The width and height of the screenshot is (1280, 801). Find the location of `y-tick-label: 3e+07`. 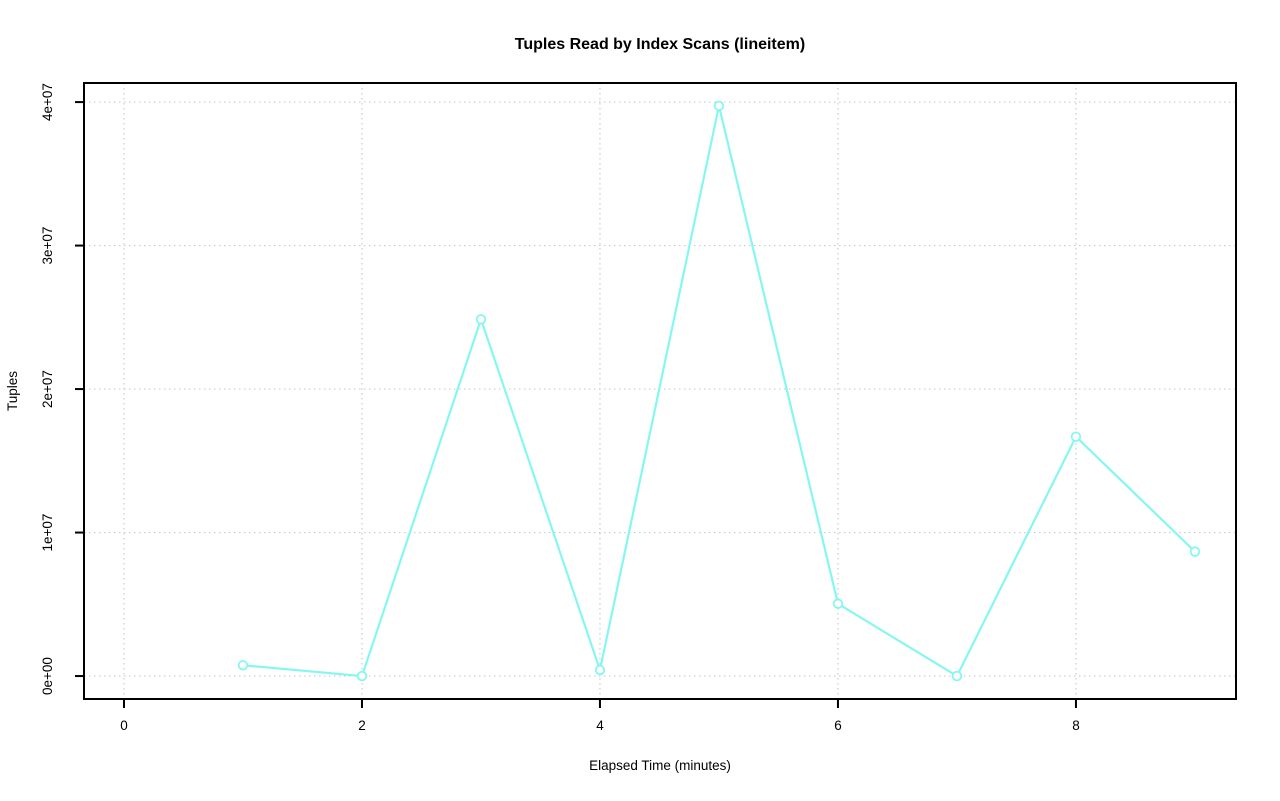

y-tick-label: 3e+07 is located at coordinates (47, 246).